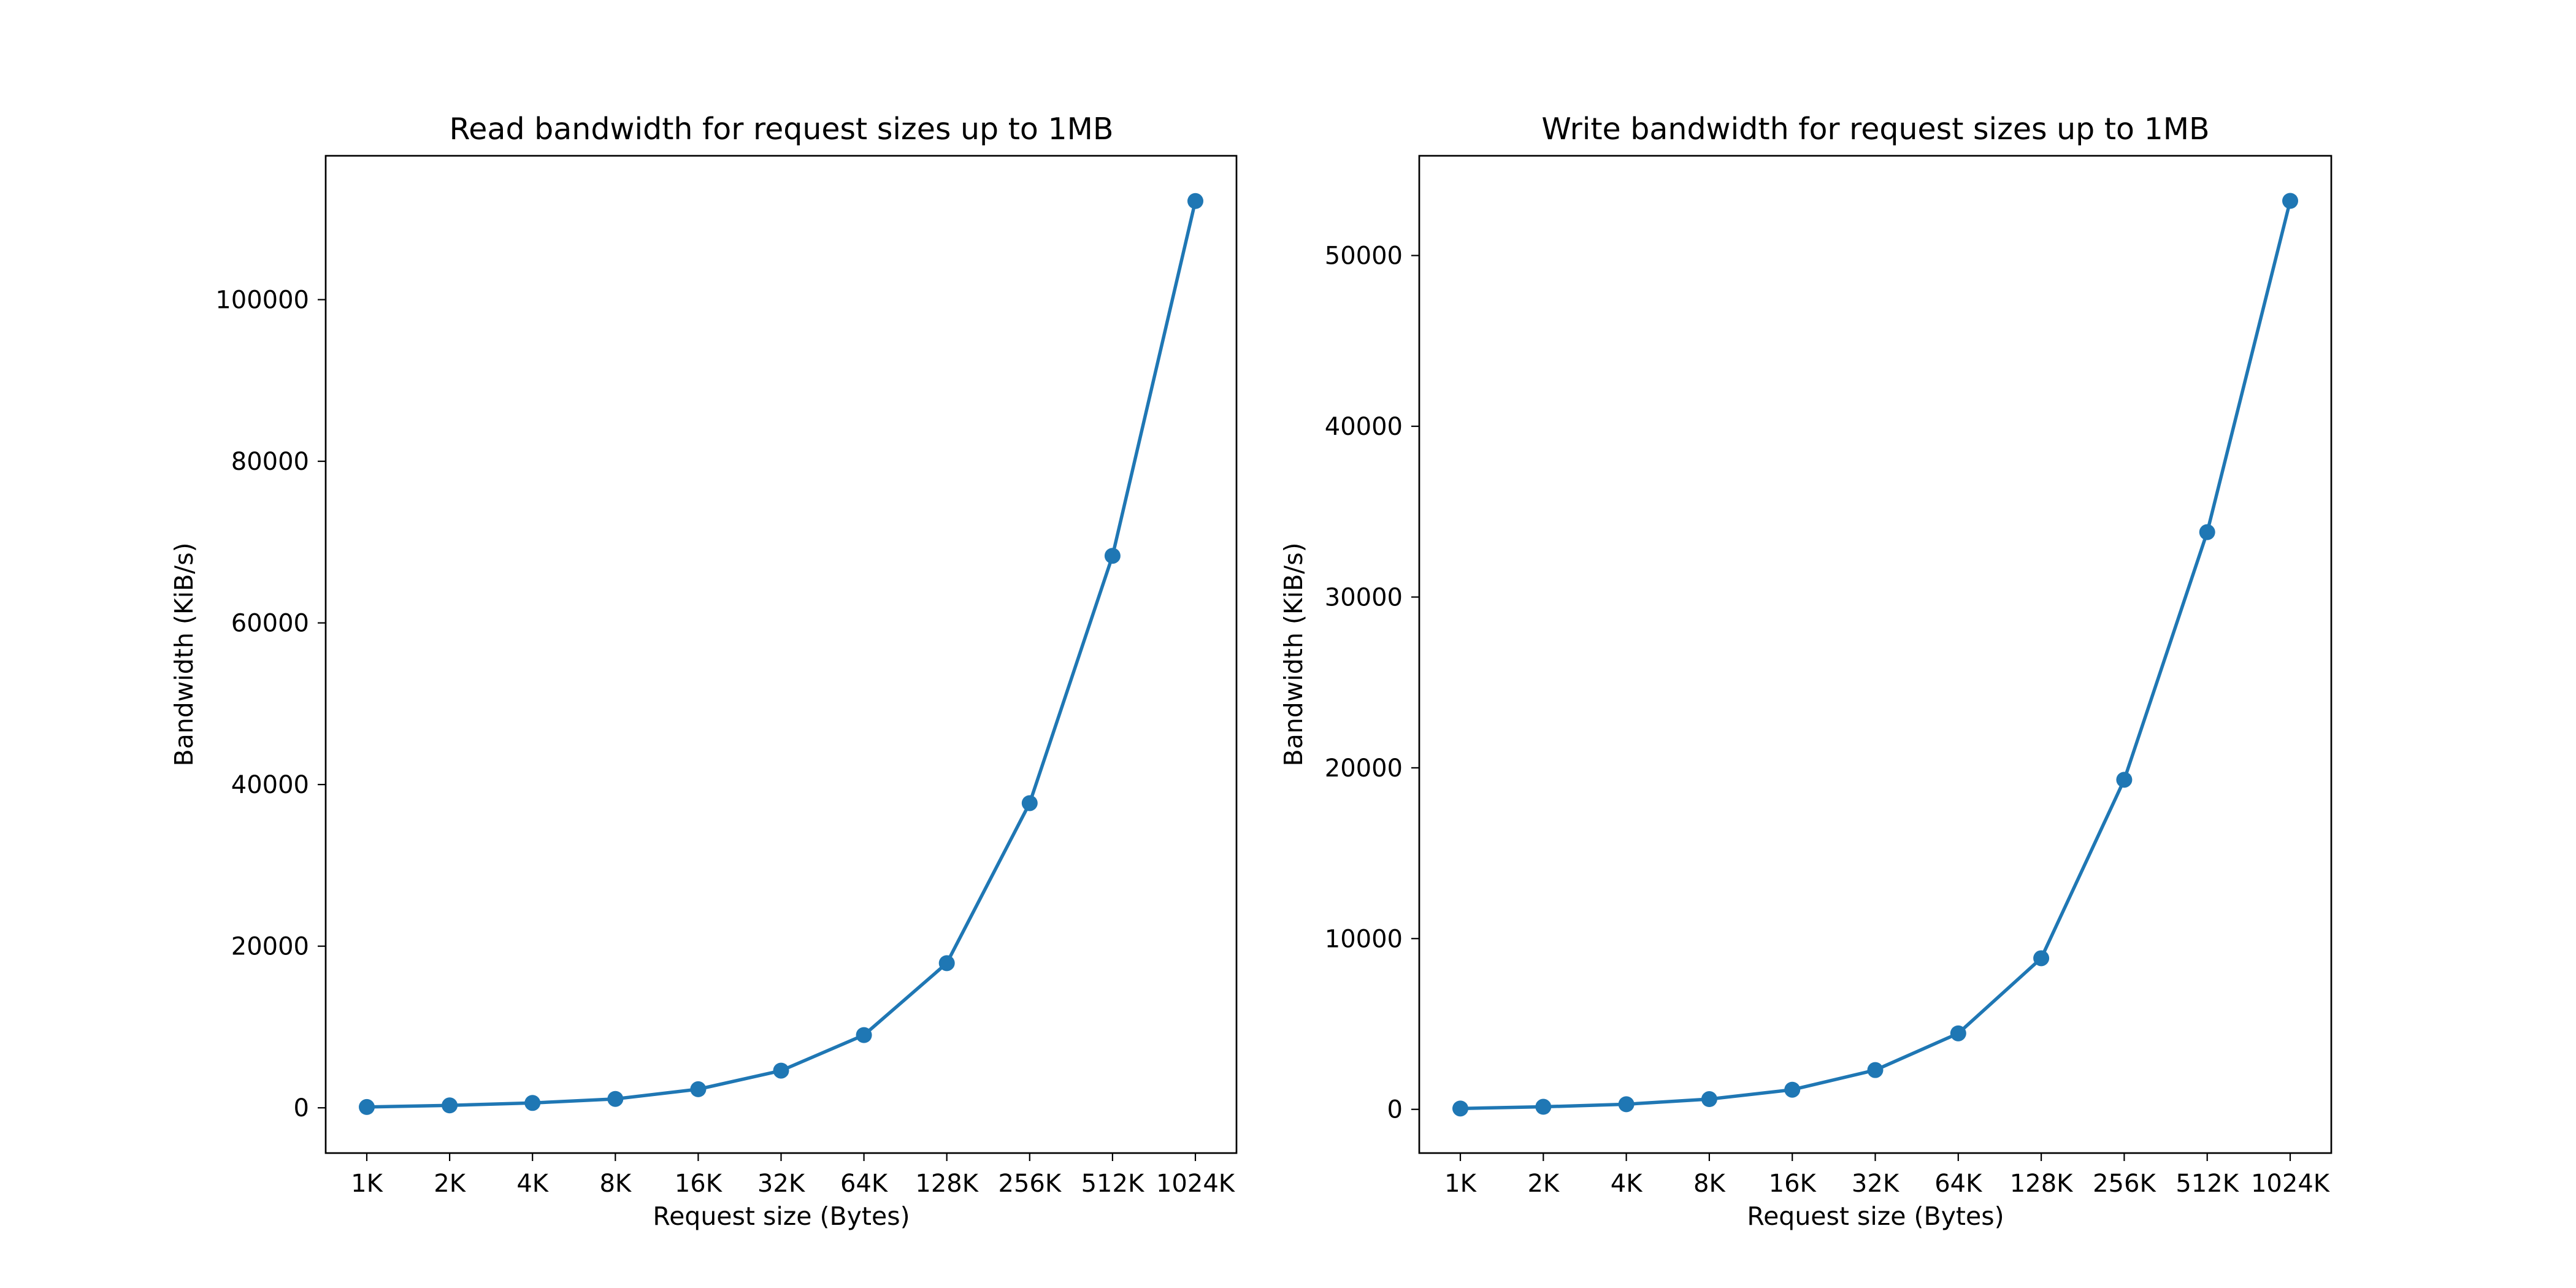 The width and height of the screenshot is (2576, 1288). Describe the element at coordinates (864, 1184) in the screenshot. I see `read-x-tick-label: 64K` at that location.